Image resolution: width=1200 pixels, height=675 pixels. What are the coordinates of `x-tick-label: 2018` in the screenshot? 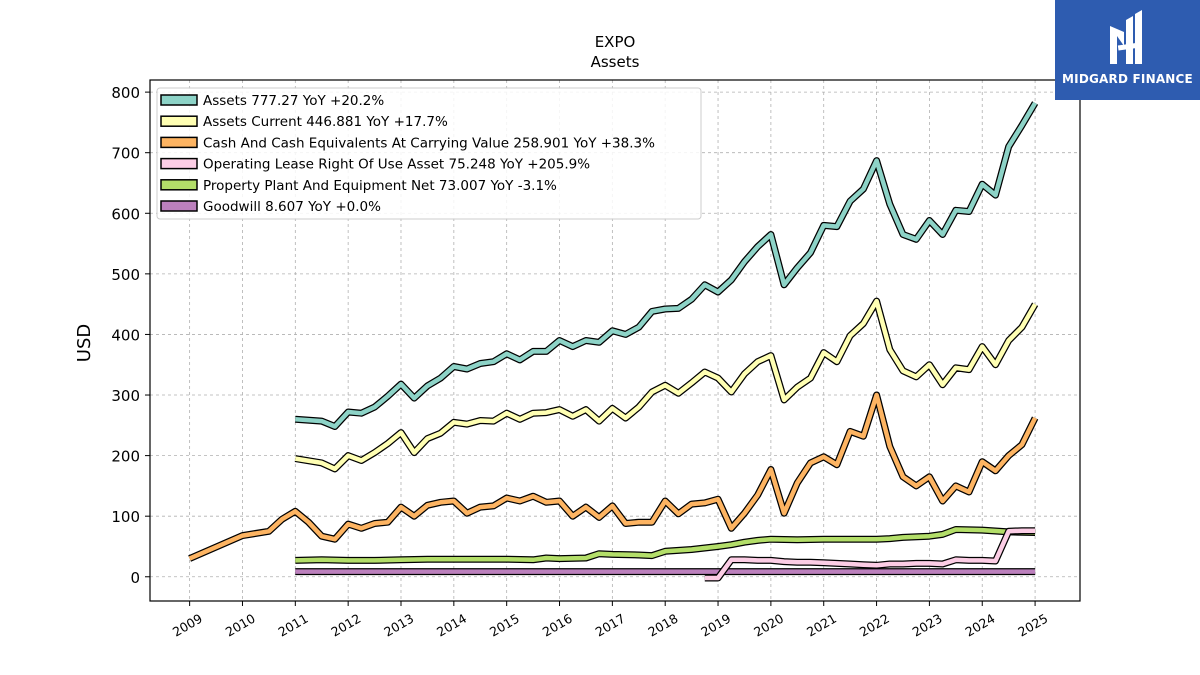 It's located at (662, 625).